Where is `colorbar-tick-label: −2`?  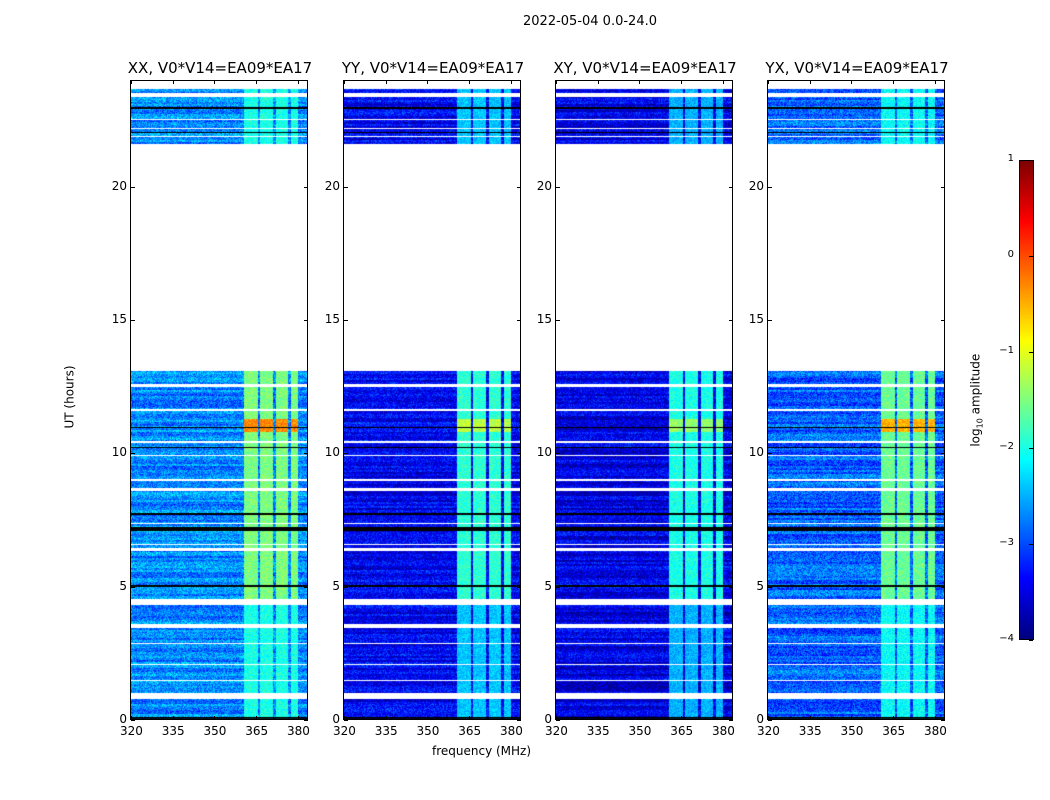
colorbar-tick-label: −2 is located at coordinates (1006, 446).